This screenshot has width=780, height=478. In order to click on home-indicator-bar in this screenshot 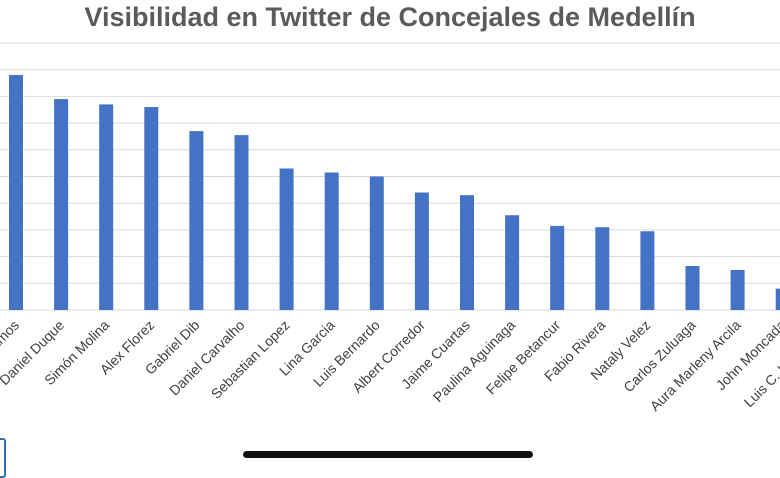, I will do `click(388, 454)`.